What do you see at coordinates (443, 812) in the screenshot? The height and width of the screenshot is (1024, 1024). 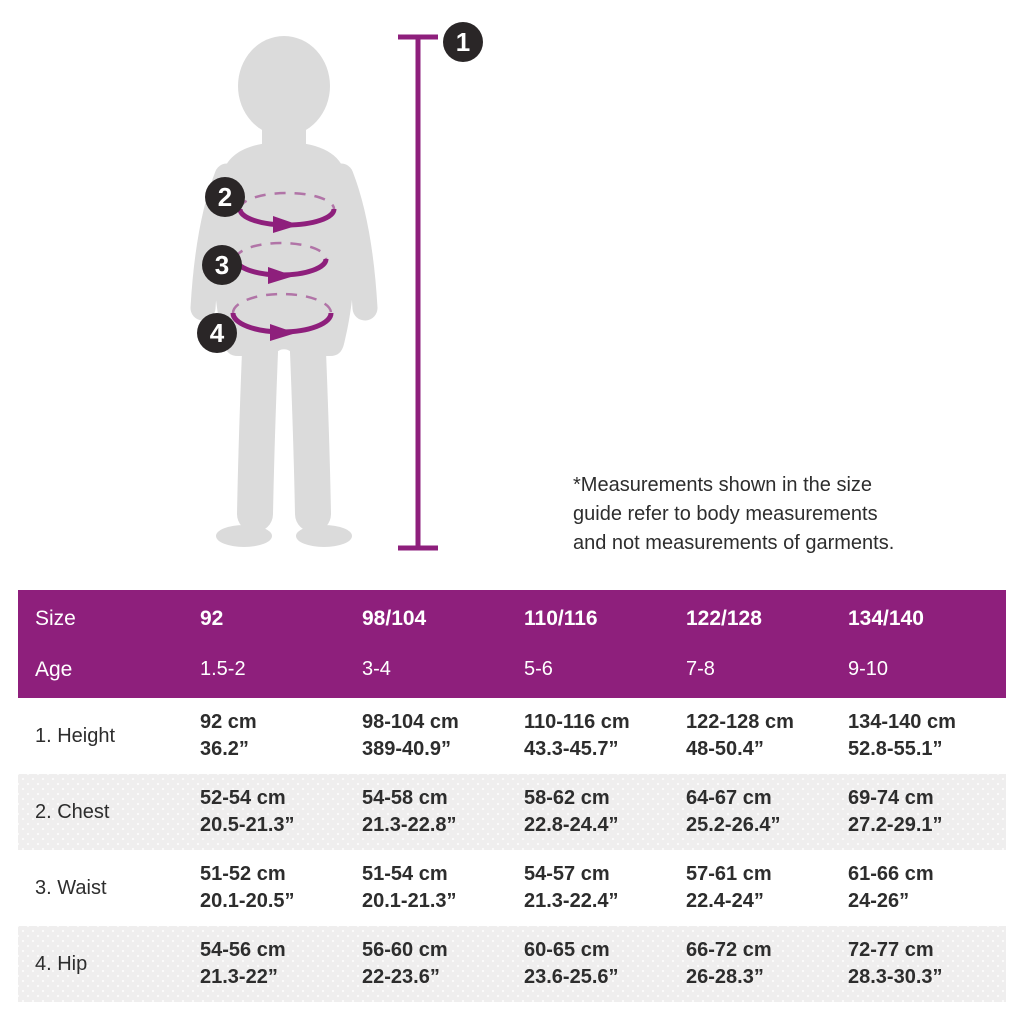 I see `measurement-cell: 54-58 cm 21.3-22.8”` at bounding box center [443, 812].